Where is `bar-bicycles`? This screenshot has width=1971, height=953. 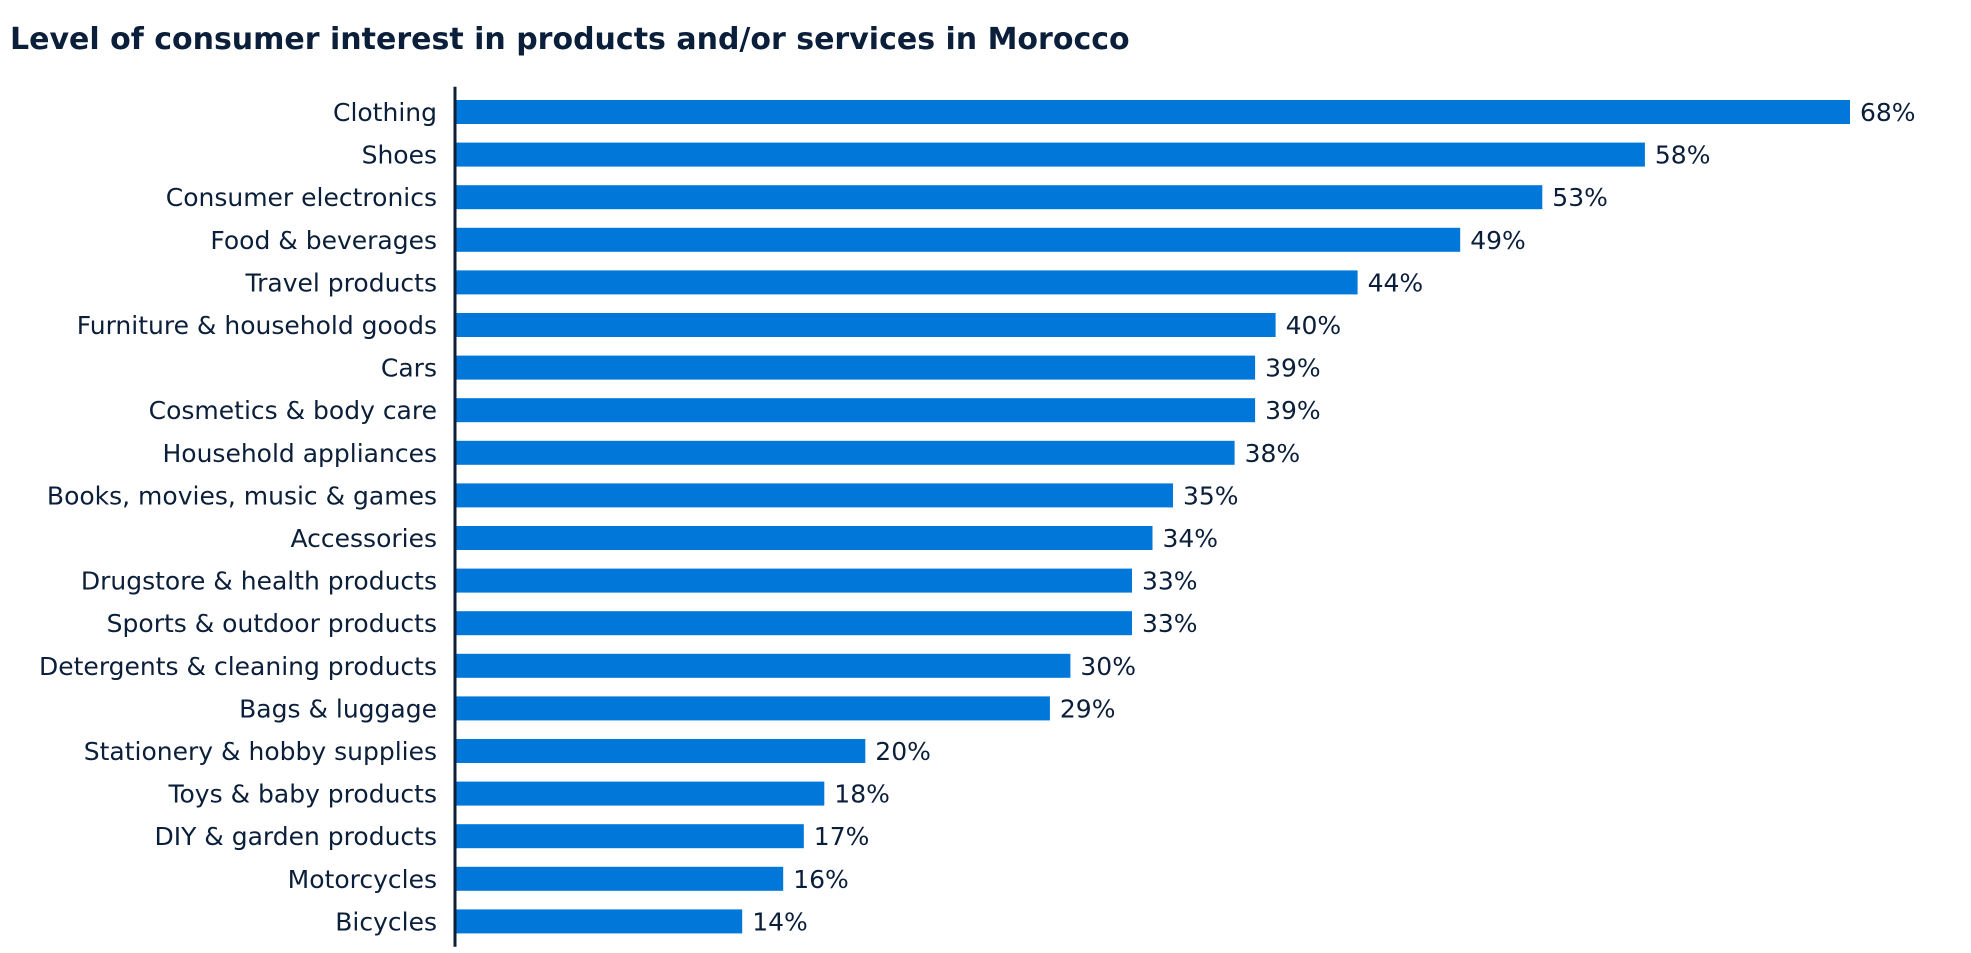
bar-bicycles is located at coordinates (599, 921).